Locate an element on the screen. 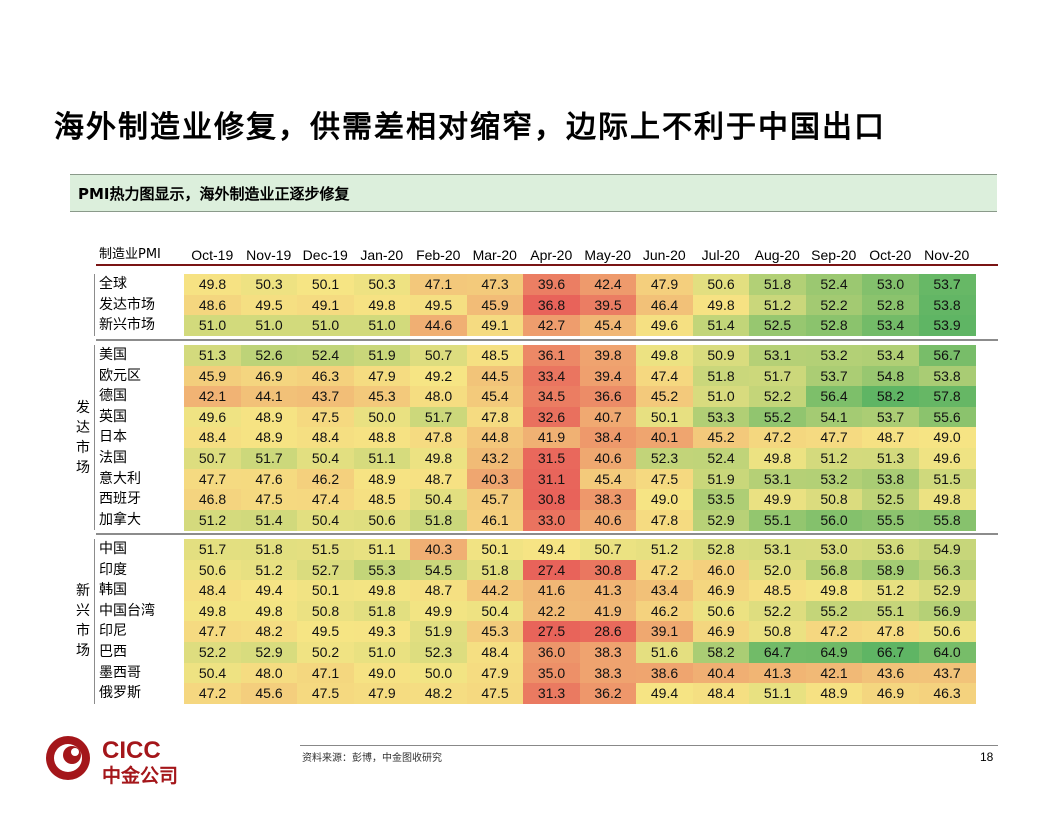  row-label: 英国 is located at coordinates (113, 416).